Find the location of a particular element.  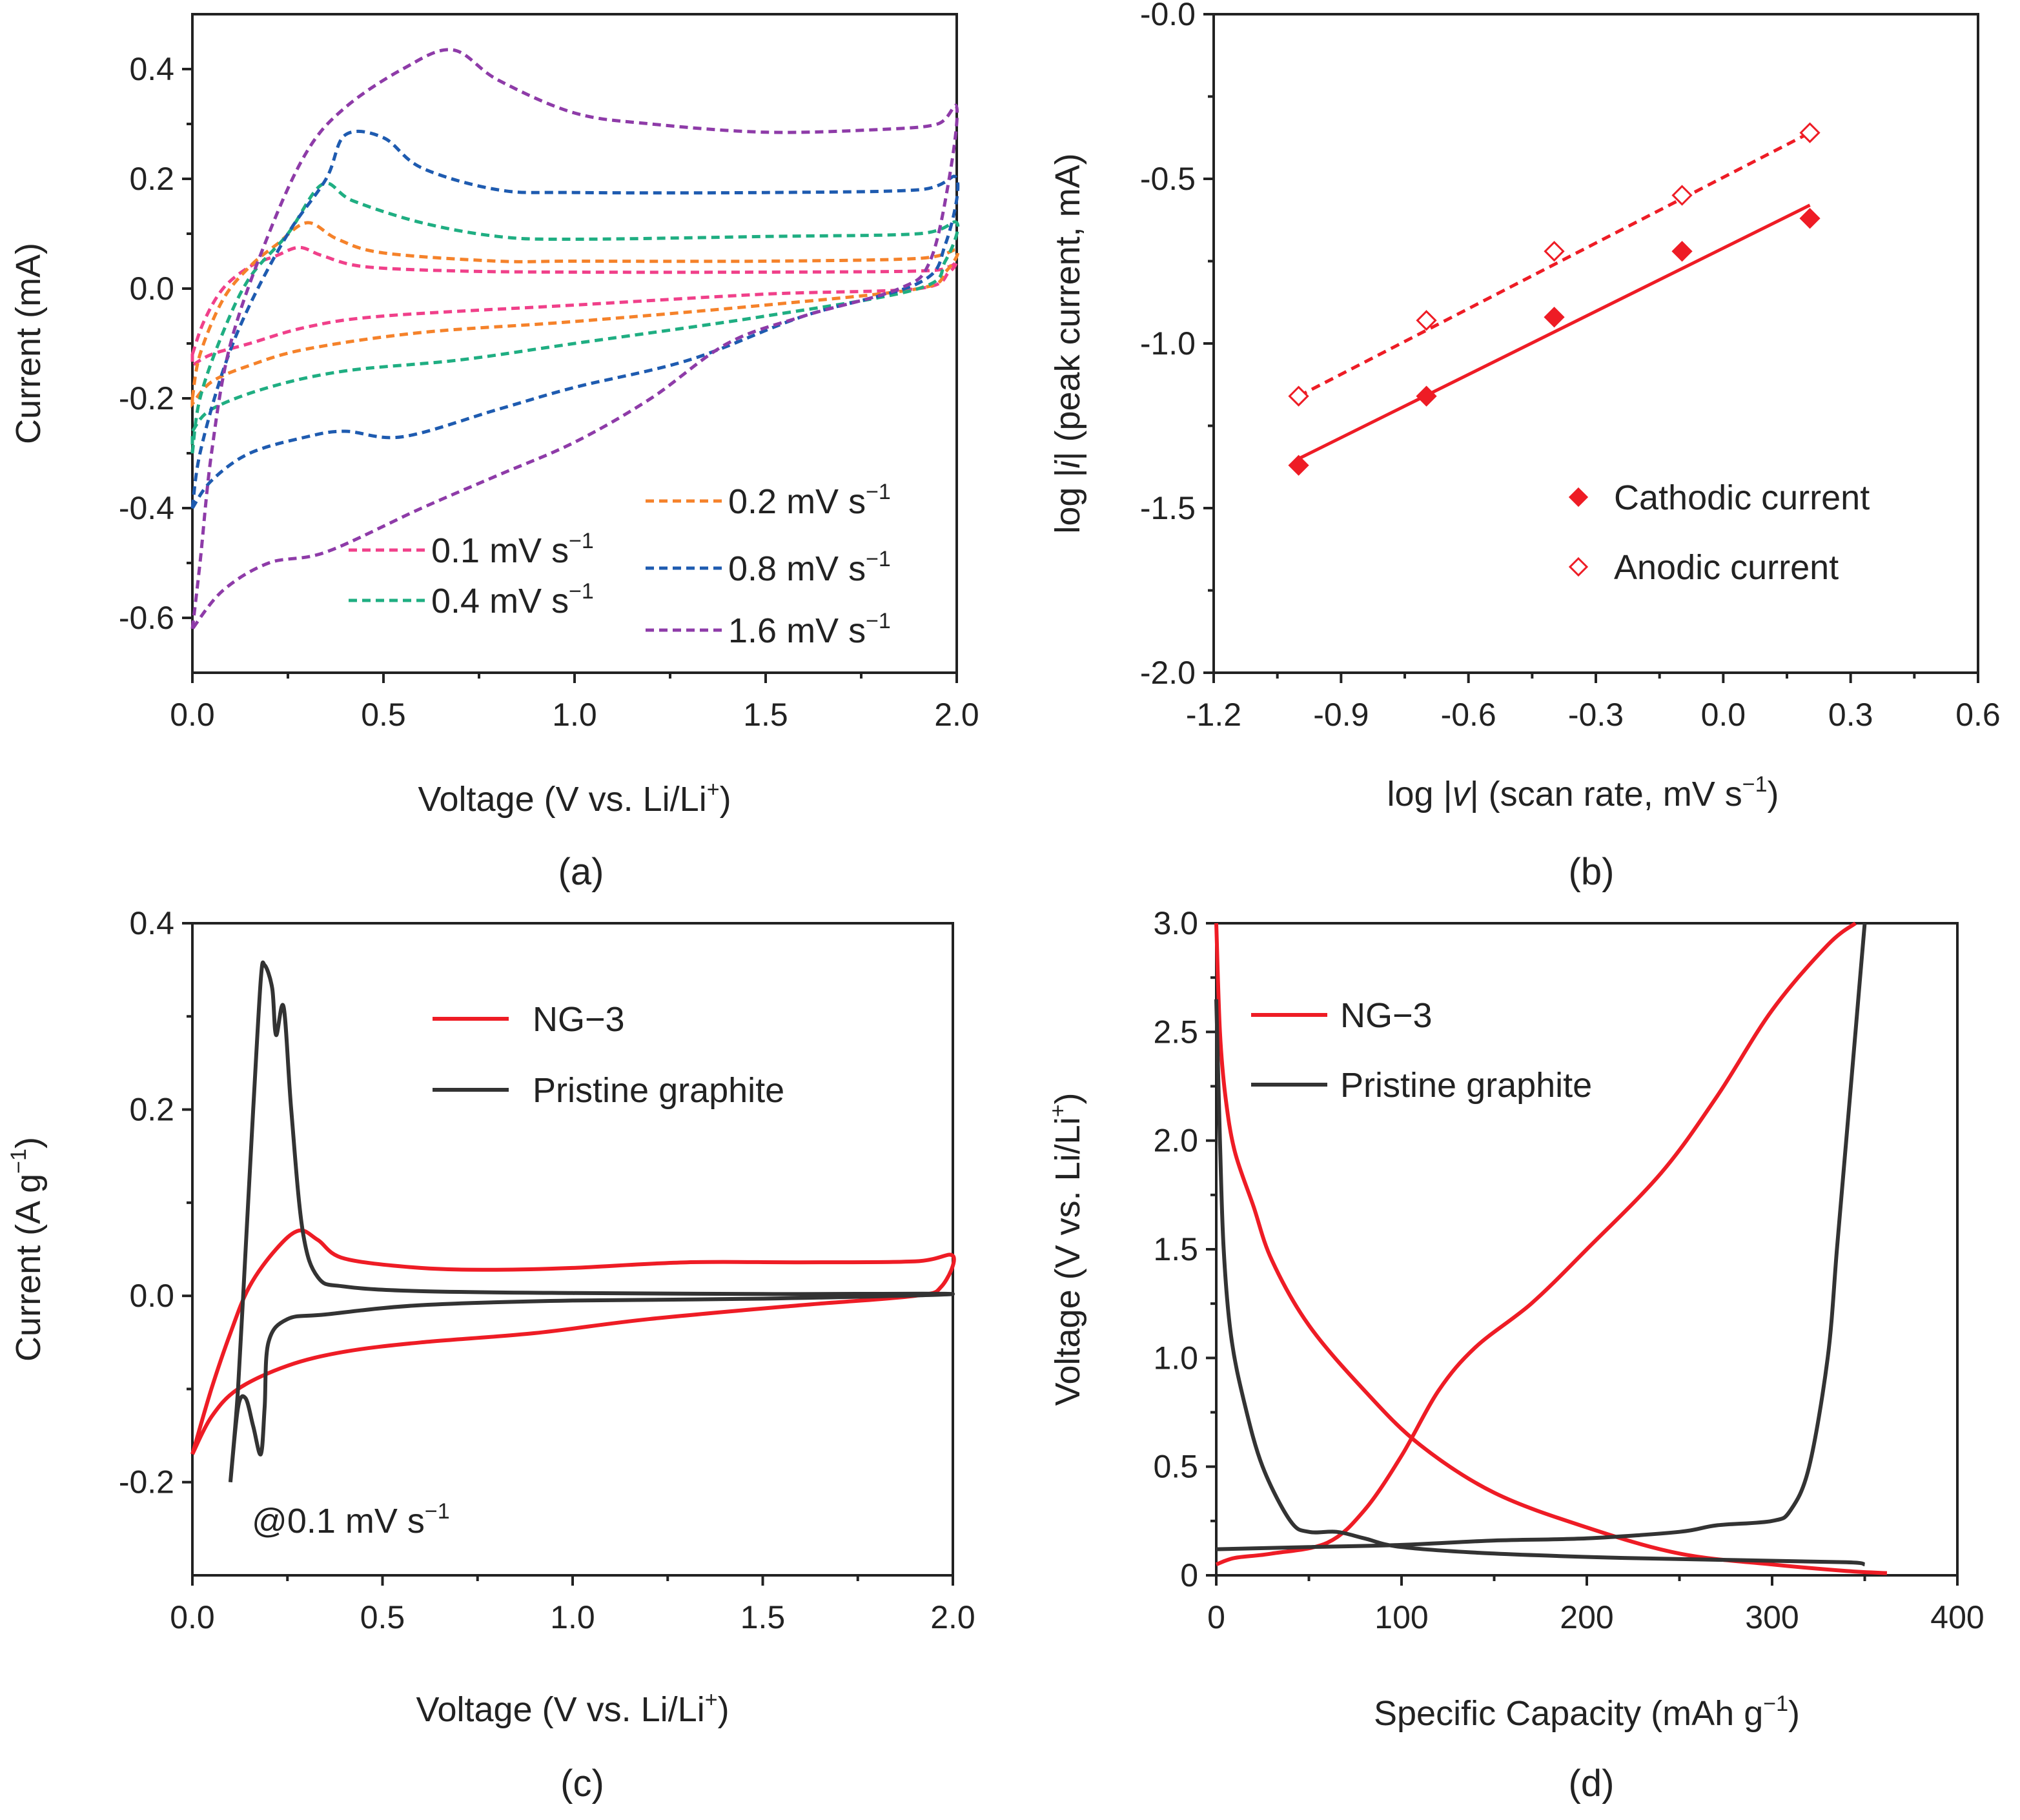

x-axis-text: | (scan rate, mV s is located at coordinates (1606, 794).